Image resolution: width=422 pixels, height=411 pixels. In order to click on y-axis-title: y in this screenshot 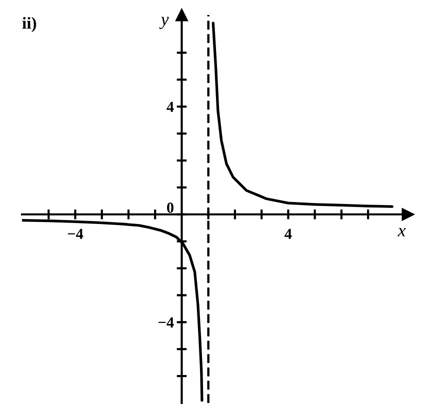, I will do `click(164, 23)`.